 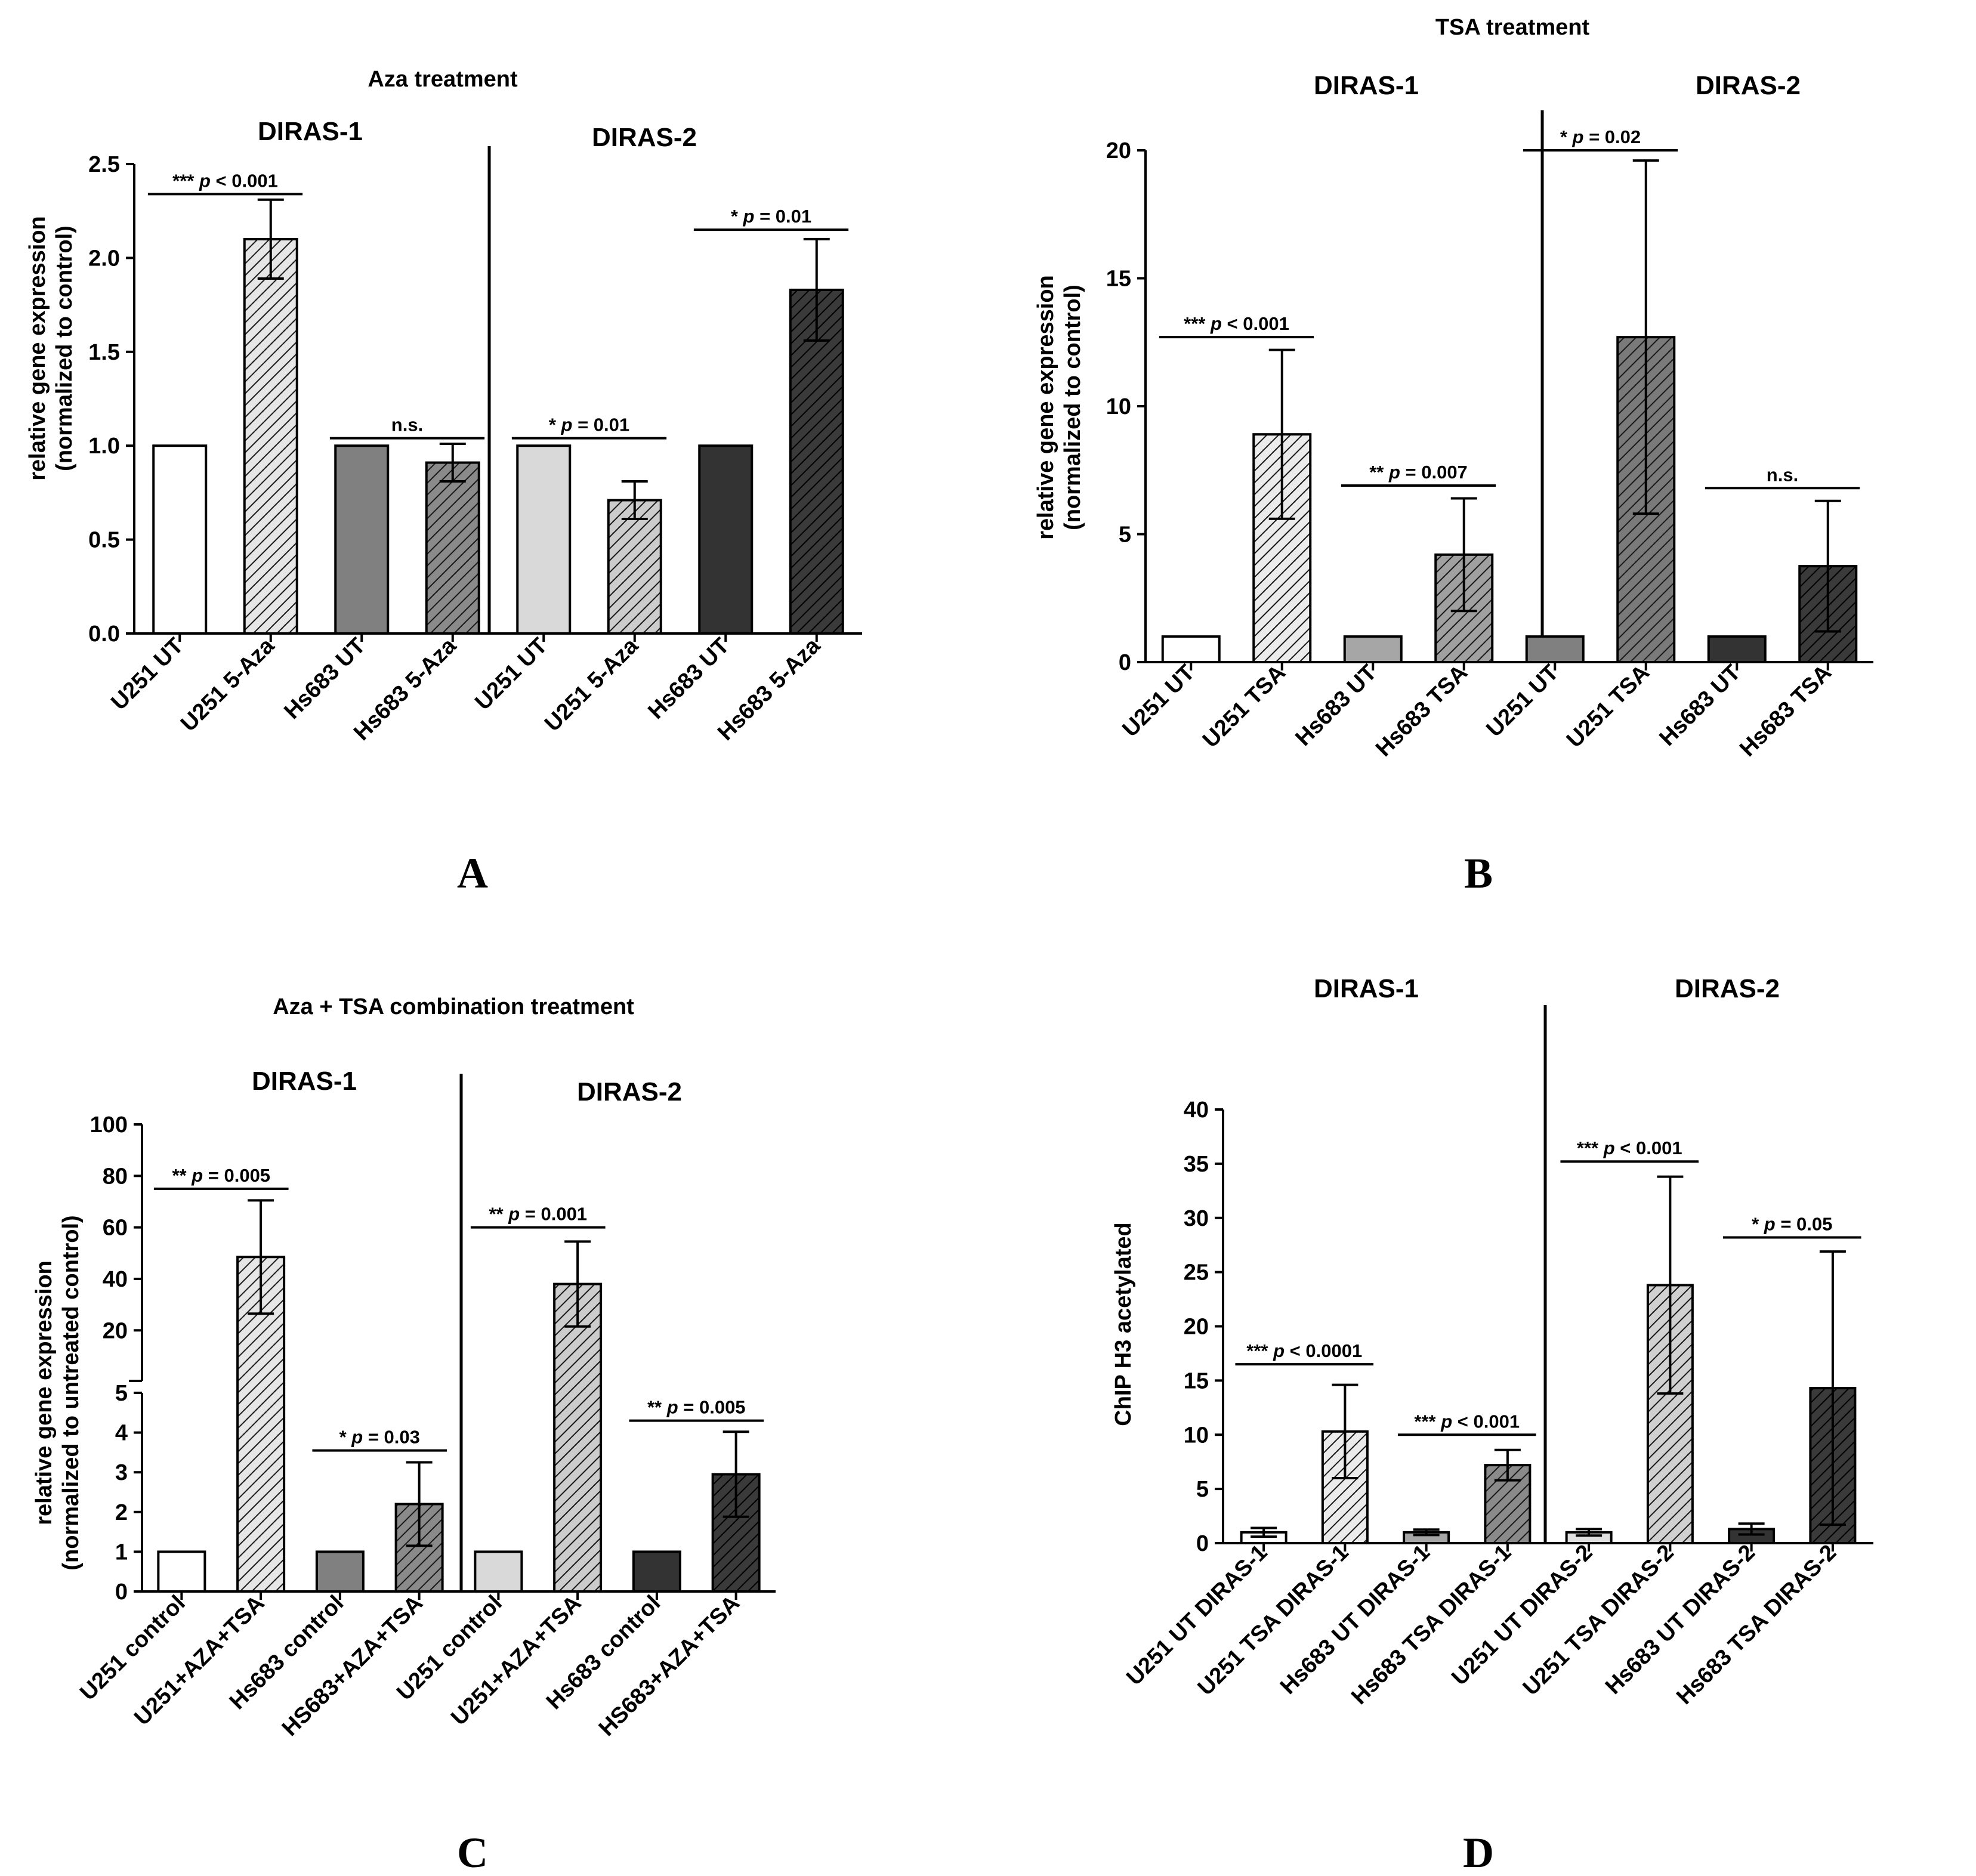 What do you see at coordinates (1478, 1852) in the screenshot?
I see `panel-d-letter: D` at bounding box center [1478, 1852].